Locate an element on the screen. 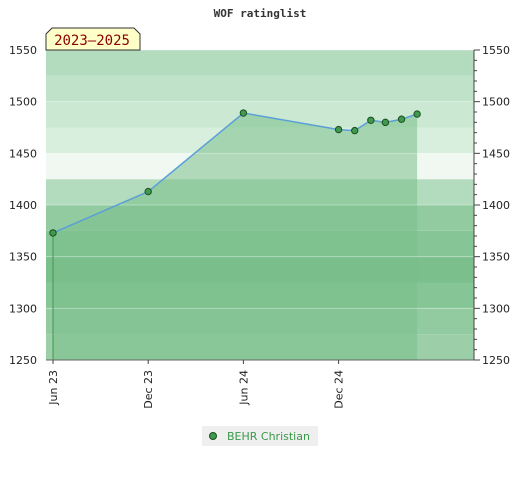  y-tick-label-left: 1300 is located at coordinates (23, 308).